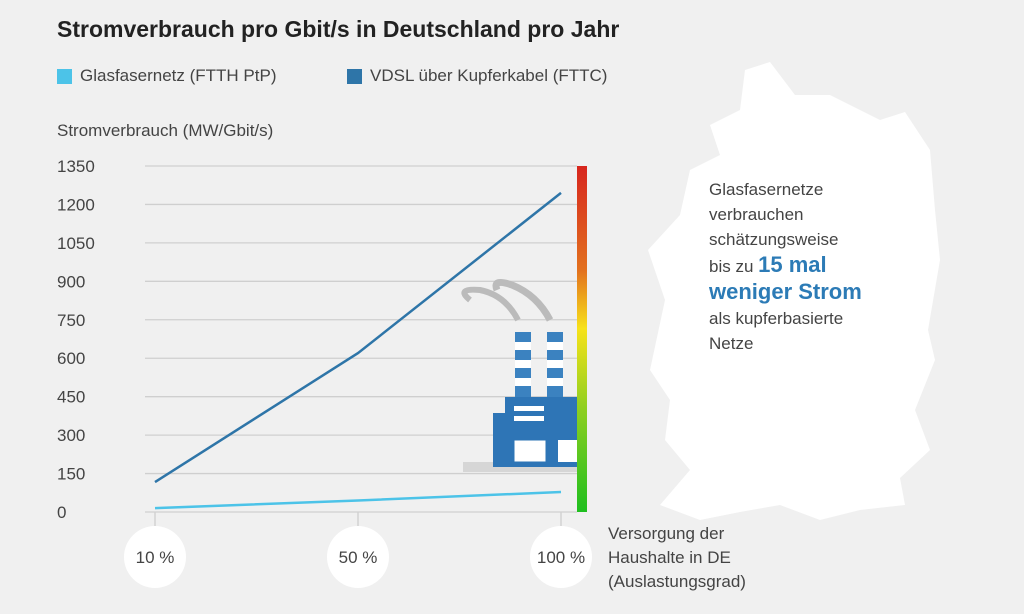 The height and width of the screenshot is (614, 1024). Describe the element at coordinates (792, 264) in the screenshot. I see `annotation-highlight: 15 mal` at that location.